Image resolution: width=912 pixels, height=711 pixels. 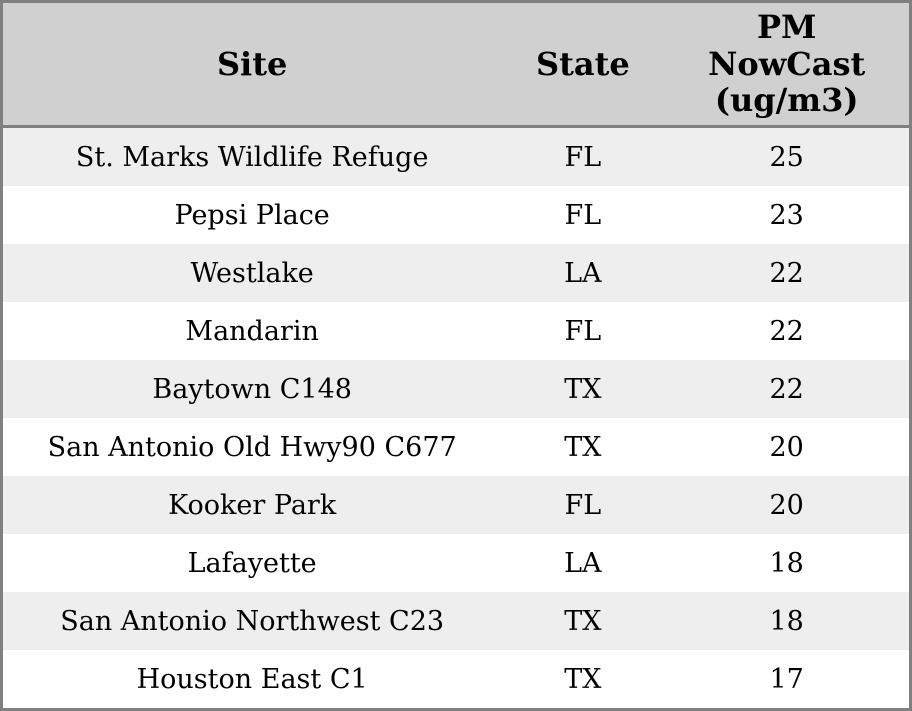 What do you see at coordinates (456, 273) in the screenshot?
I see `table-row: Westlake LA 22` at bounding box center [456, 273].